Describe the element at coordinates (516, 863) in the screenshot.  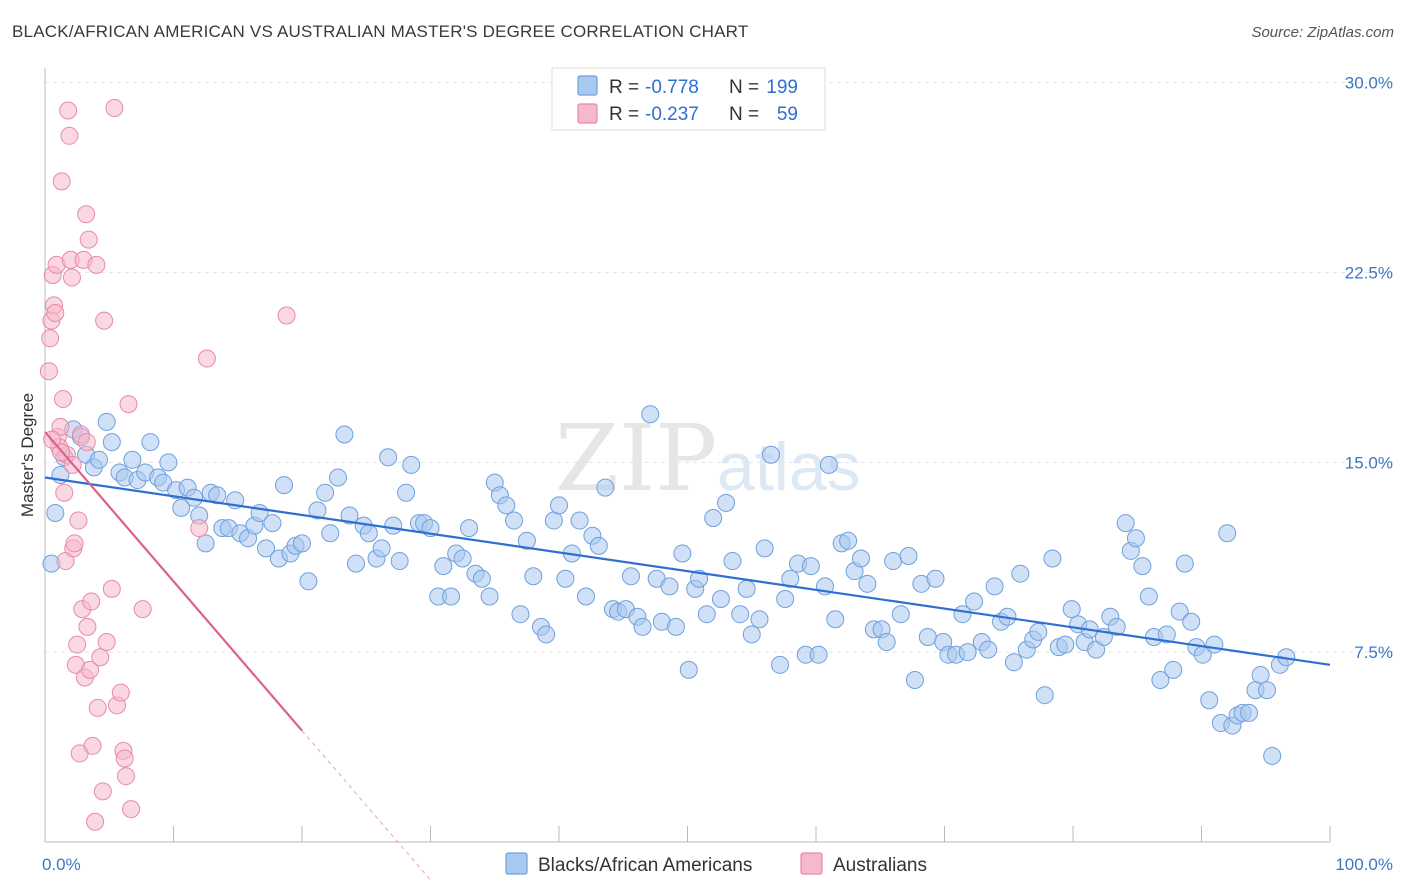
I see `bottom-legend-swatch-blacks` at that location.